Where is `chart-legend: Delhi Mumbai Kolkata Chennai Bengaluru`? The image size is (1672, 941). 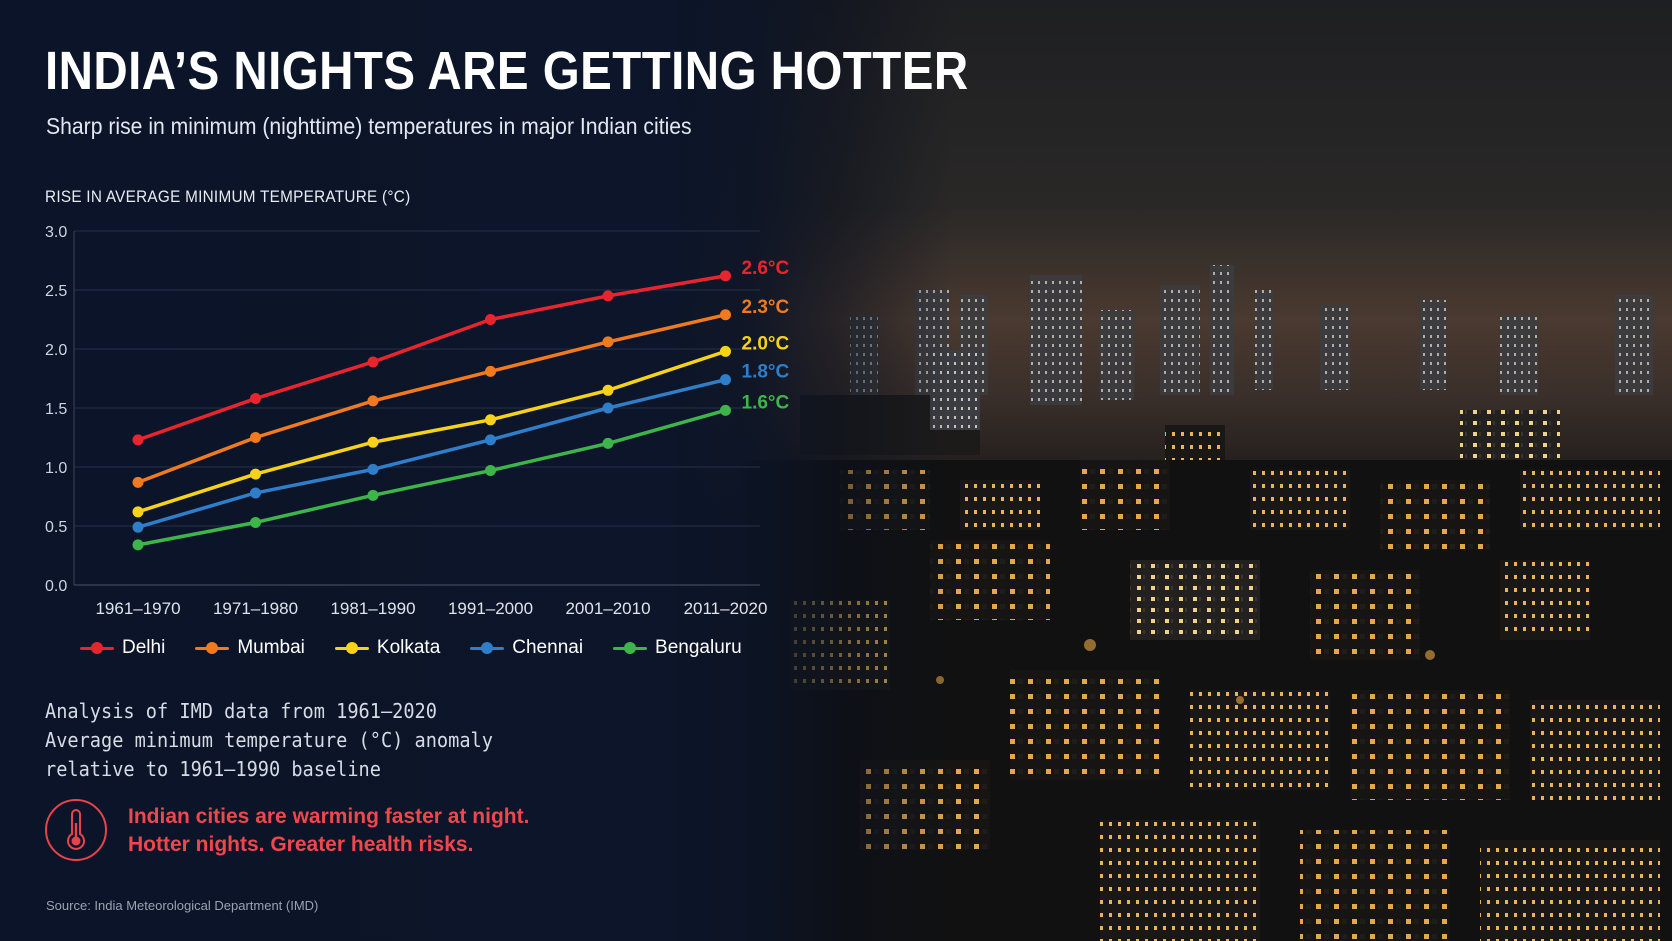 chart-legend: Delhi Mumbai Kolkata Chennai Bengaluru is located at coordinates (411, 648).